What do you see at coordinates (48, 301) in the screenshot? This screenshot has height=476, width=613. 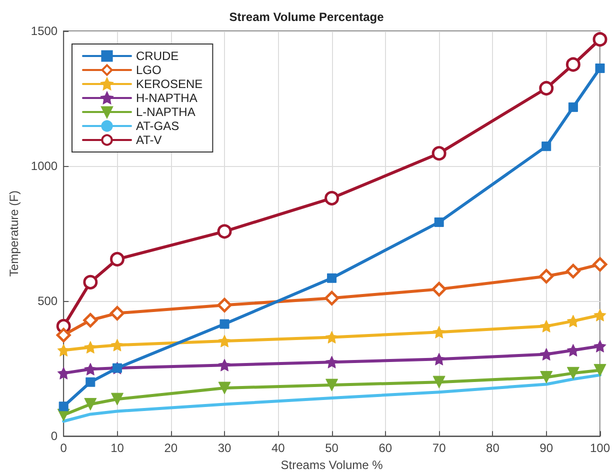 I see `y-tick-label: 500` at bounding box center [48, 301].